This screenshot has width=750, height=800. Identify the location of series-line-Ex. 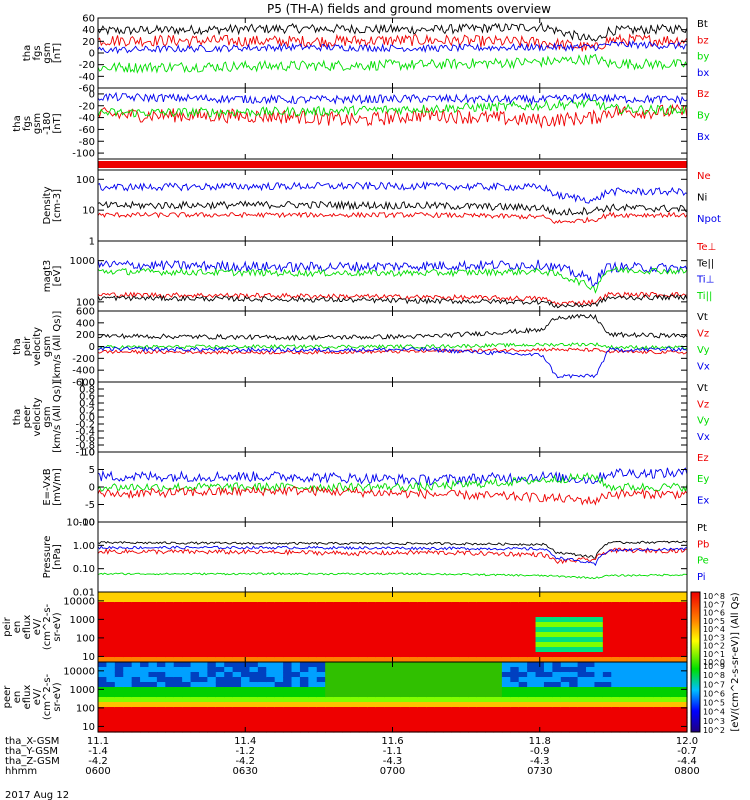
(392, 476).